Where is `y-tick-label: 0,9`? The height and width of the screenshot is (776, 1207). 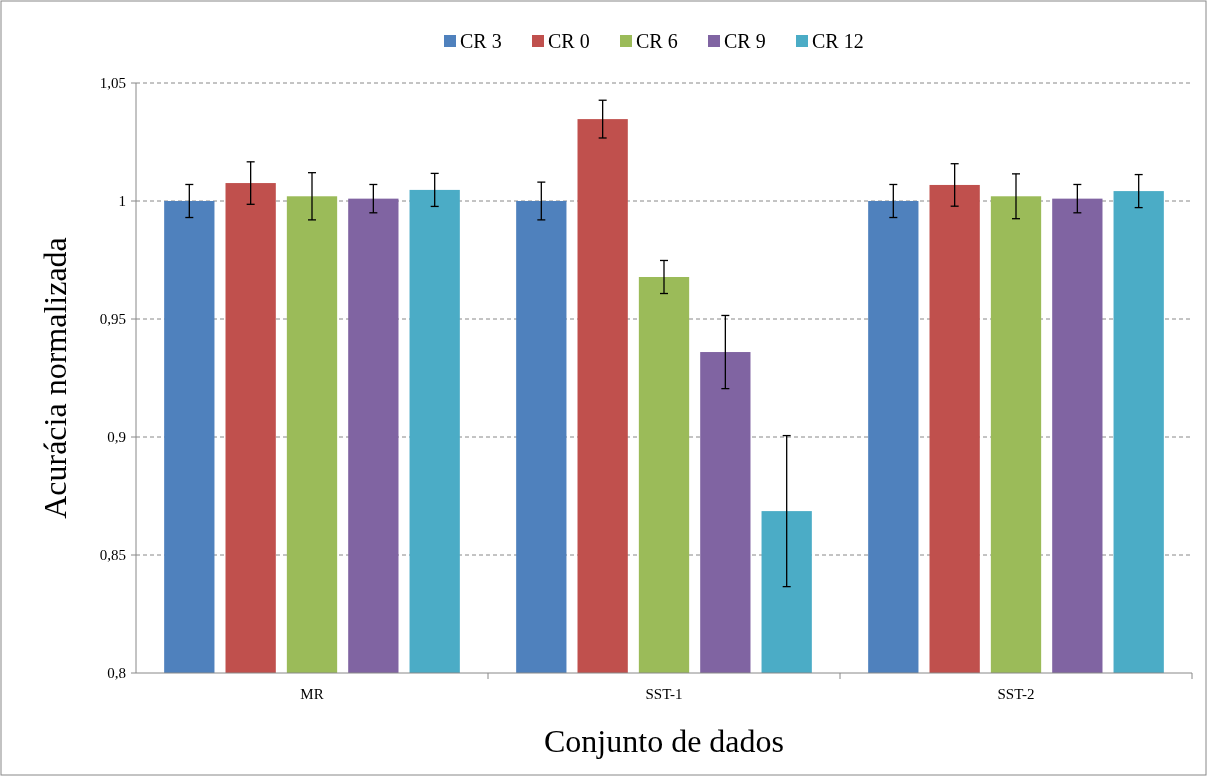
y-tick-label: 0,9 is located at coordinates (116, 437).